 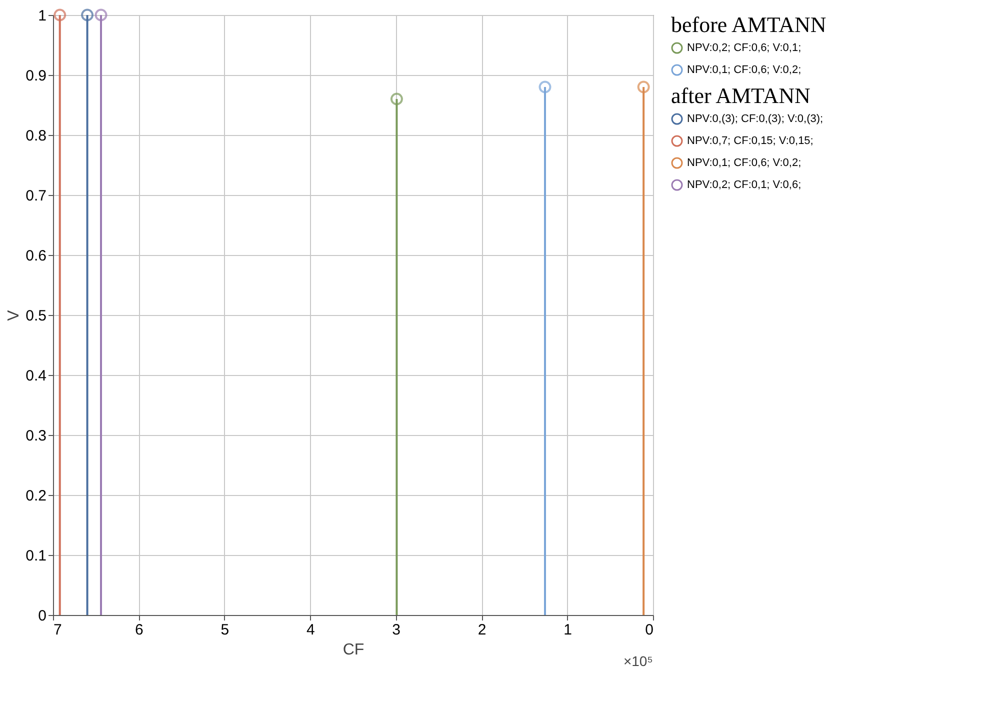 I want to click on y-tick-label: 0.6, so click(x=36, y=256).